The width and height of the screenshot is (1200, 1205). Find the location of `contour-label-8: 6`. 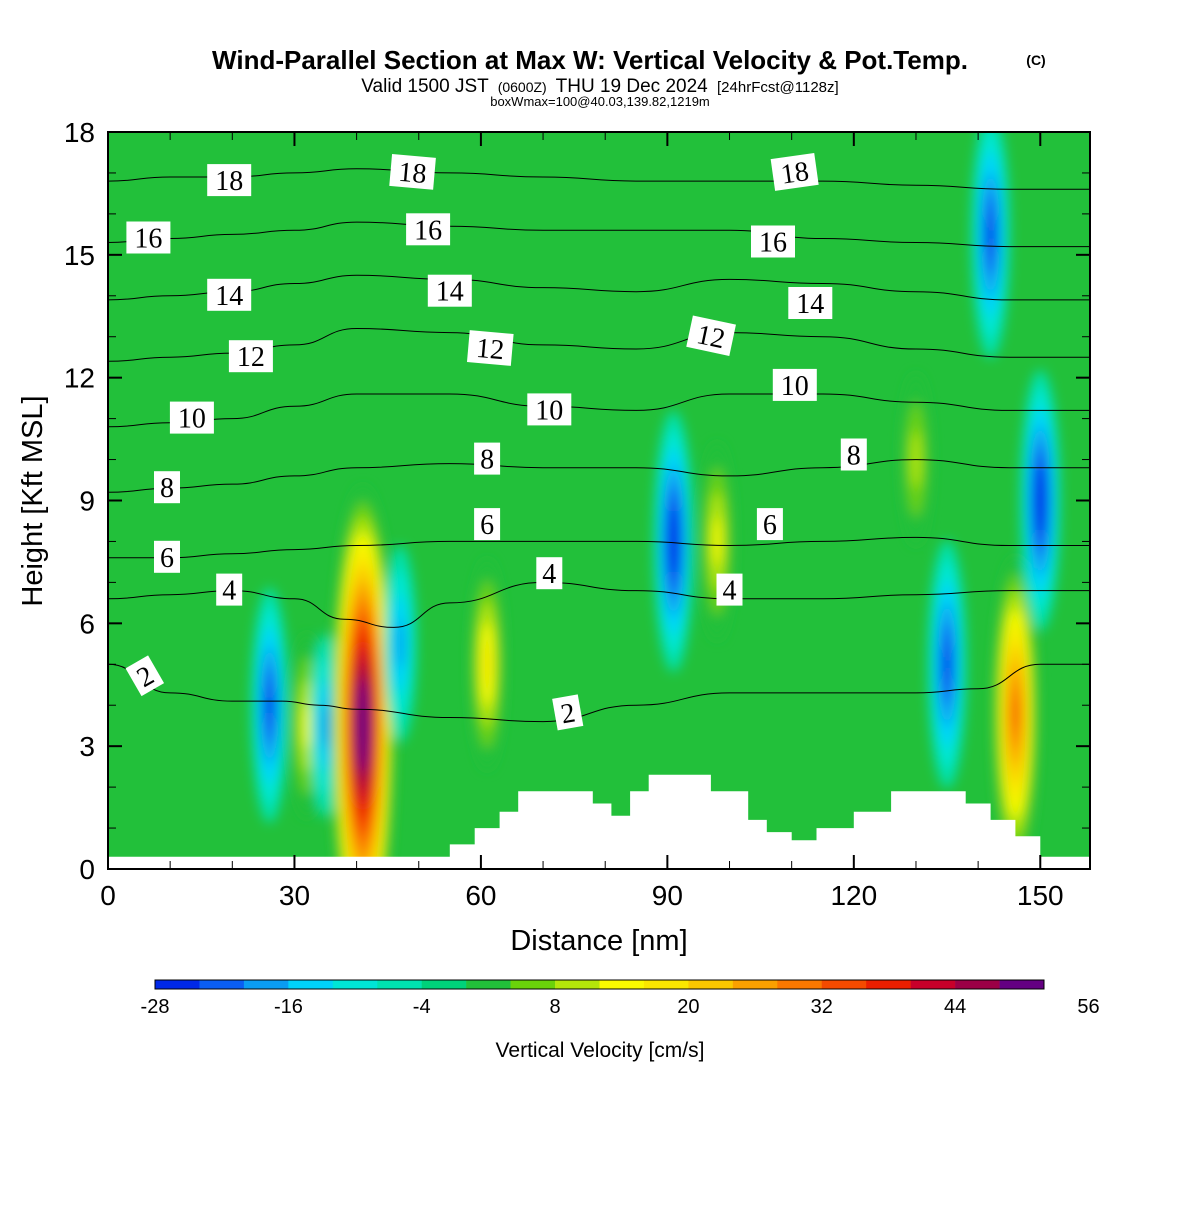

contour-label-8: 6 is located at coordinates (769, 524).